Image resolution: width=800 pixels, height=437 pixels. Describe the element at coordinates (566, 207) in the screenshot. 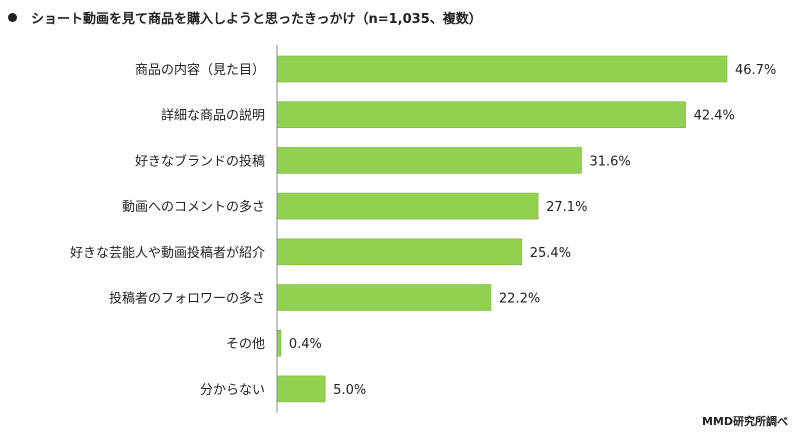

I see `value-label: 27.1%` at that location.